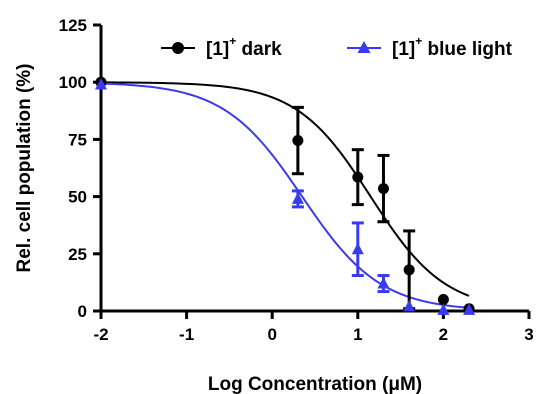 The height and width of the screenshot is (394, 546). I want to click on x-tick-label: 2, so click(443, 334).